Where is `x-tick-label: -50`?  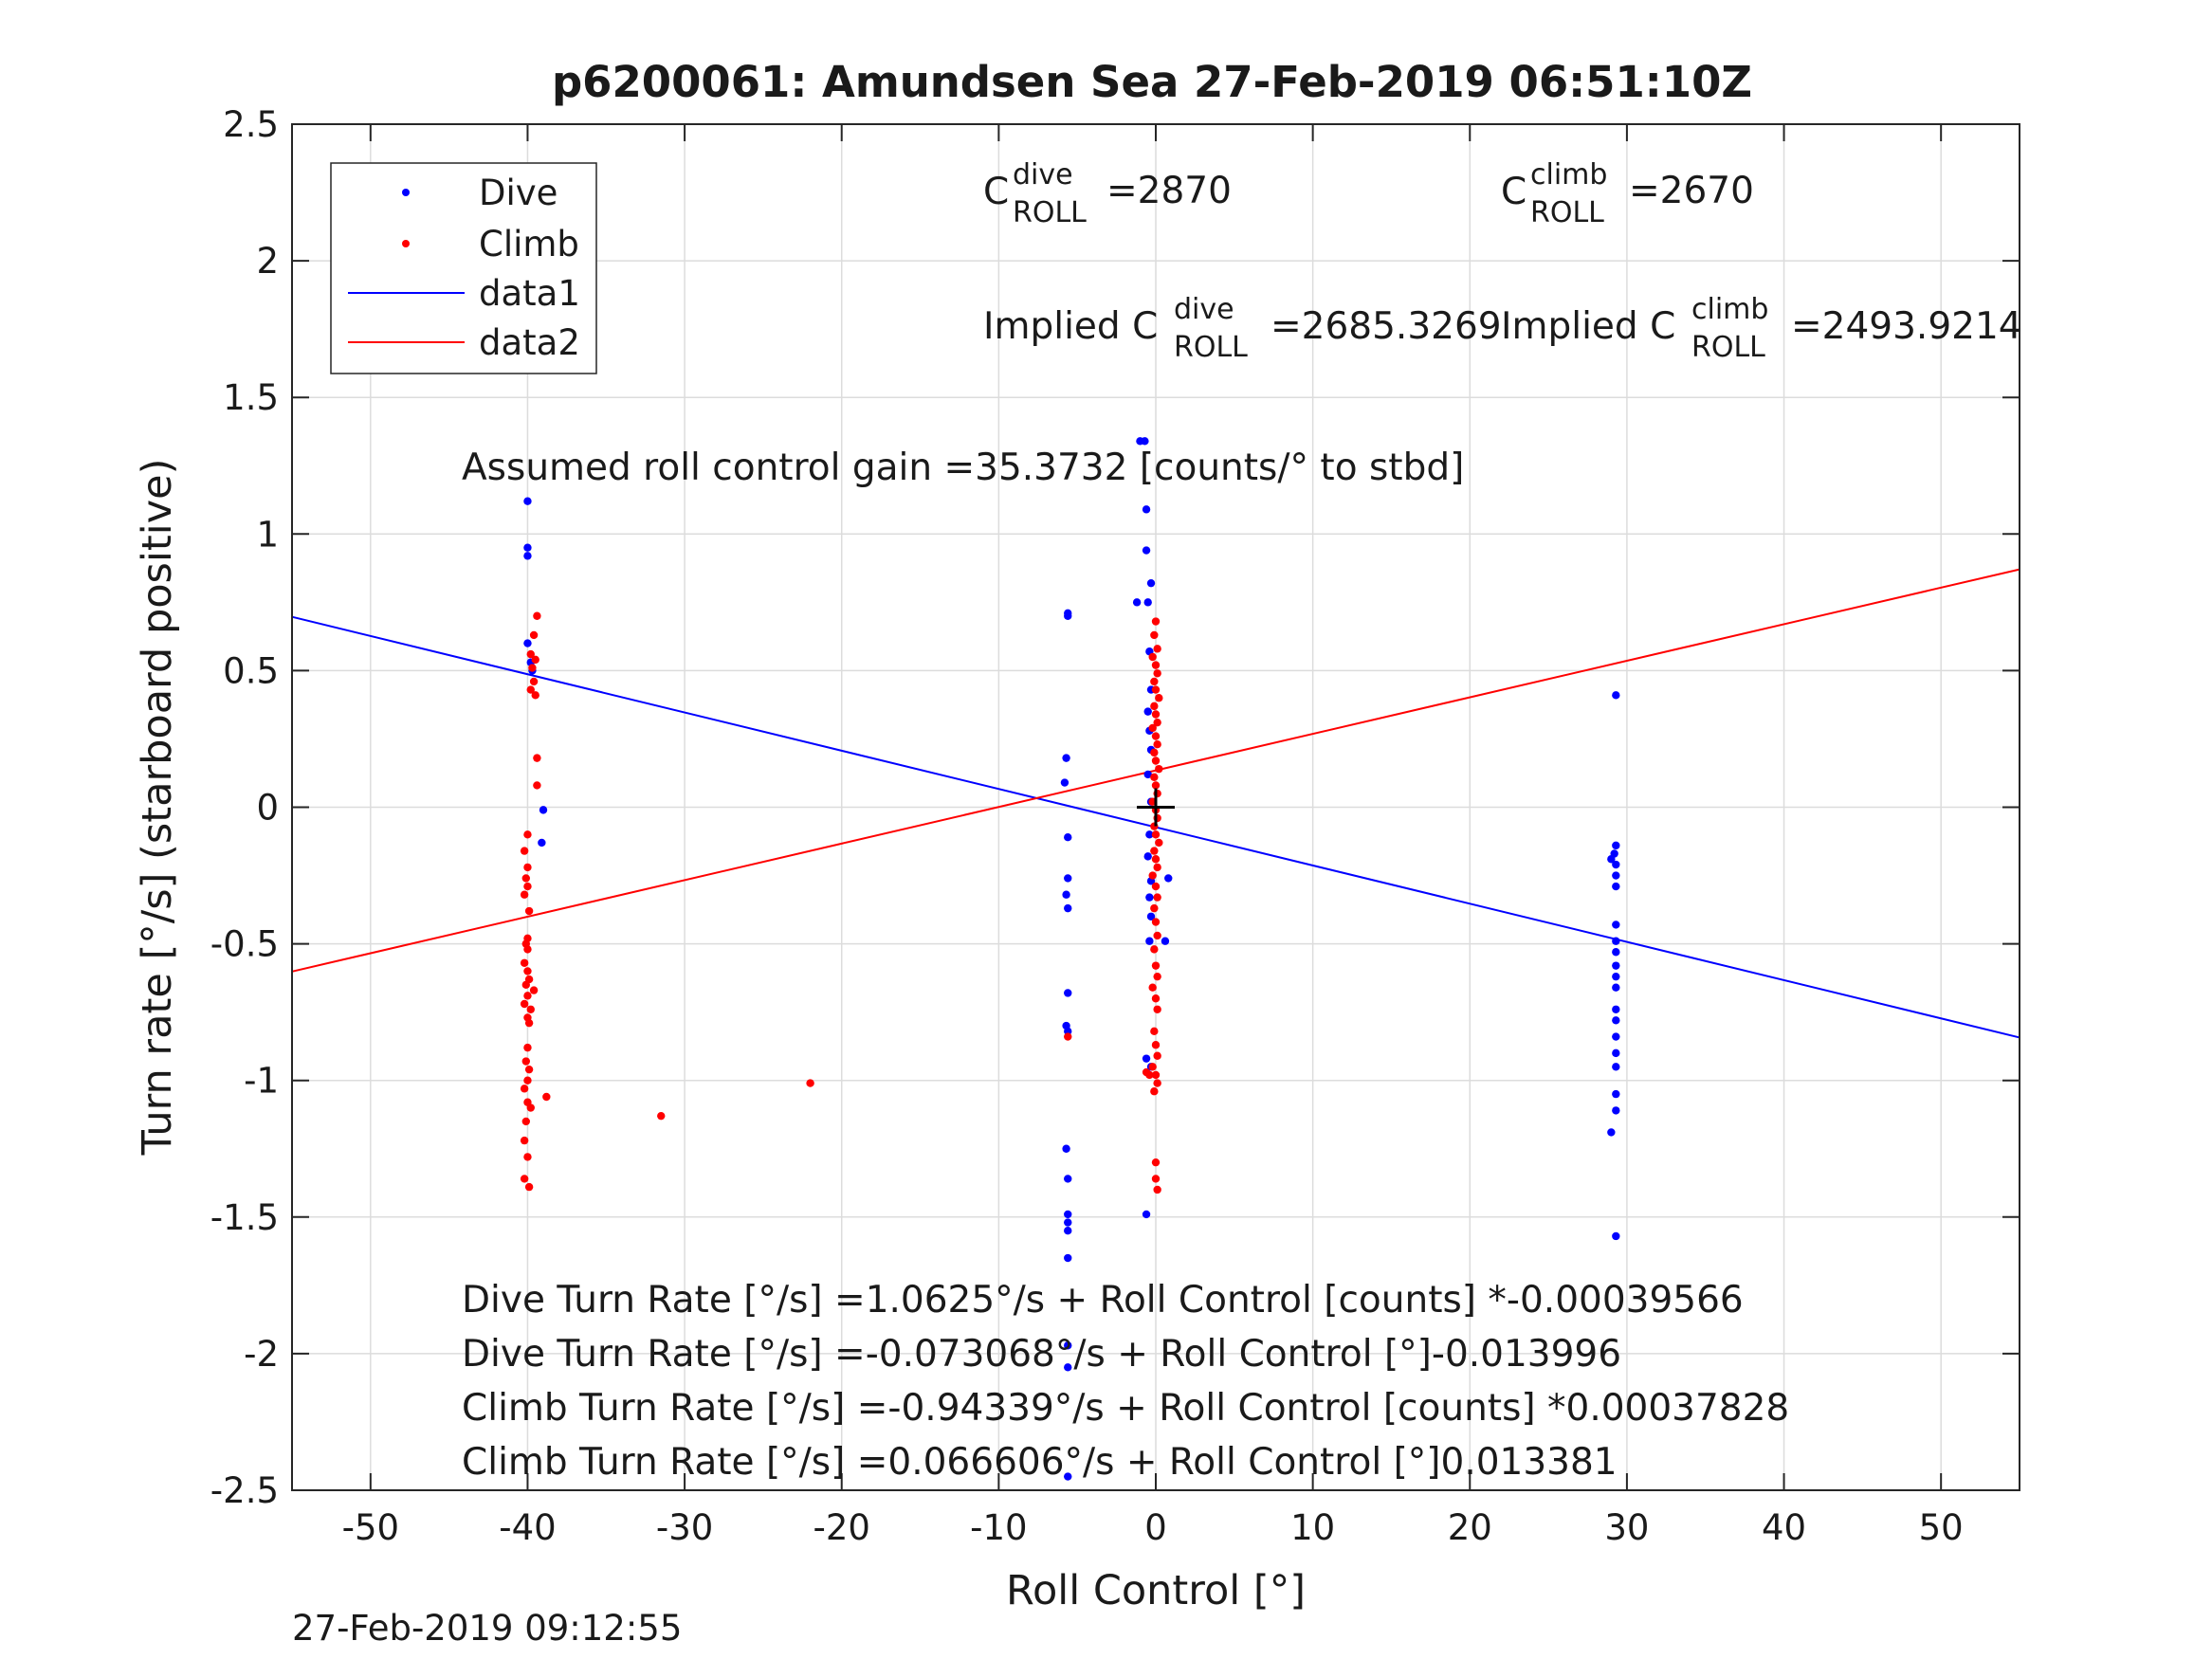
x-tick-label: -50 is located at coordinates (370, 1527).